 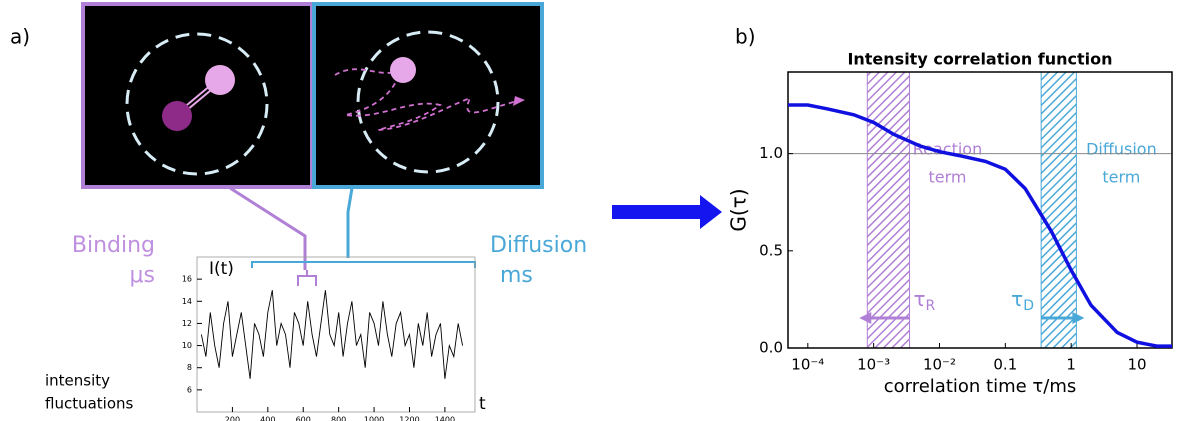 What do you see at coordinates (221, 269) in the screenshot?
I see `y-axis-label: I(t)` at bounding box center [221, 269].